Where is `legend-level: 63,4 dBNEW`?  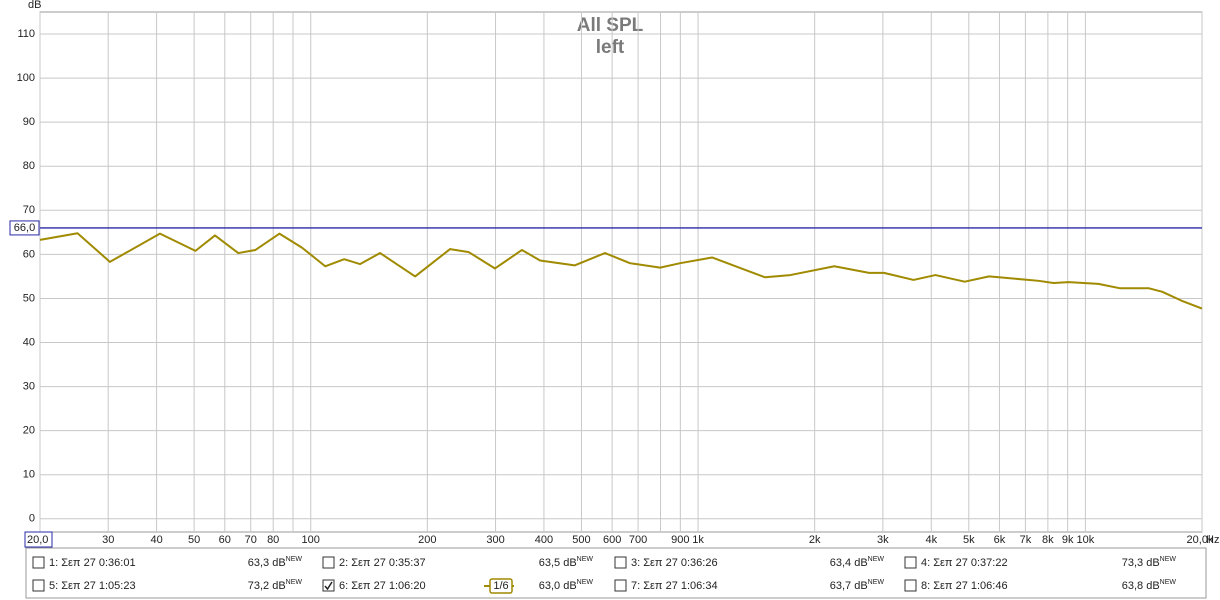
legend-level: 63,4 dBNEW is located at coordinates (857, 562).